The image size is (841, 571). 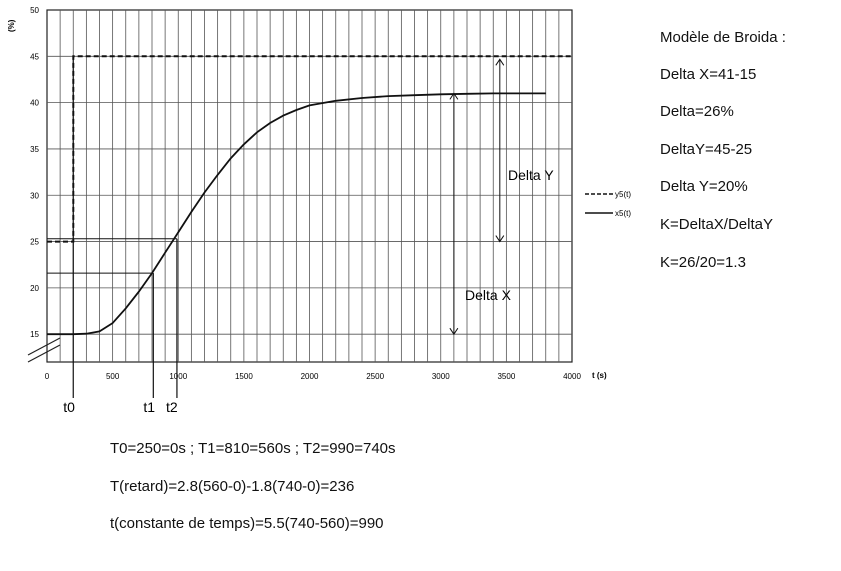 What do you see at coordinates (704, 186) in the screenshot?
I see `note-line: Delta Y=20%` at bounding box center [704, 186].